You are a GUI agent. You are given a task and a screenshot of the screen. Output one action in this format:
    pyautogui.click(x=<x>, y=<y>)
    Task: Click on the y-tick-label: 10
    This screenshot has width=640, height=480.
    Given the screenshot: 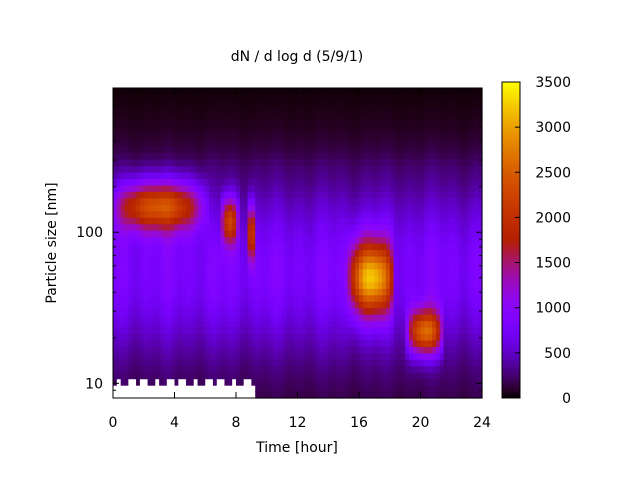 What is the action you would take?
    pyautogui.click(x=94, y=384)
    